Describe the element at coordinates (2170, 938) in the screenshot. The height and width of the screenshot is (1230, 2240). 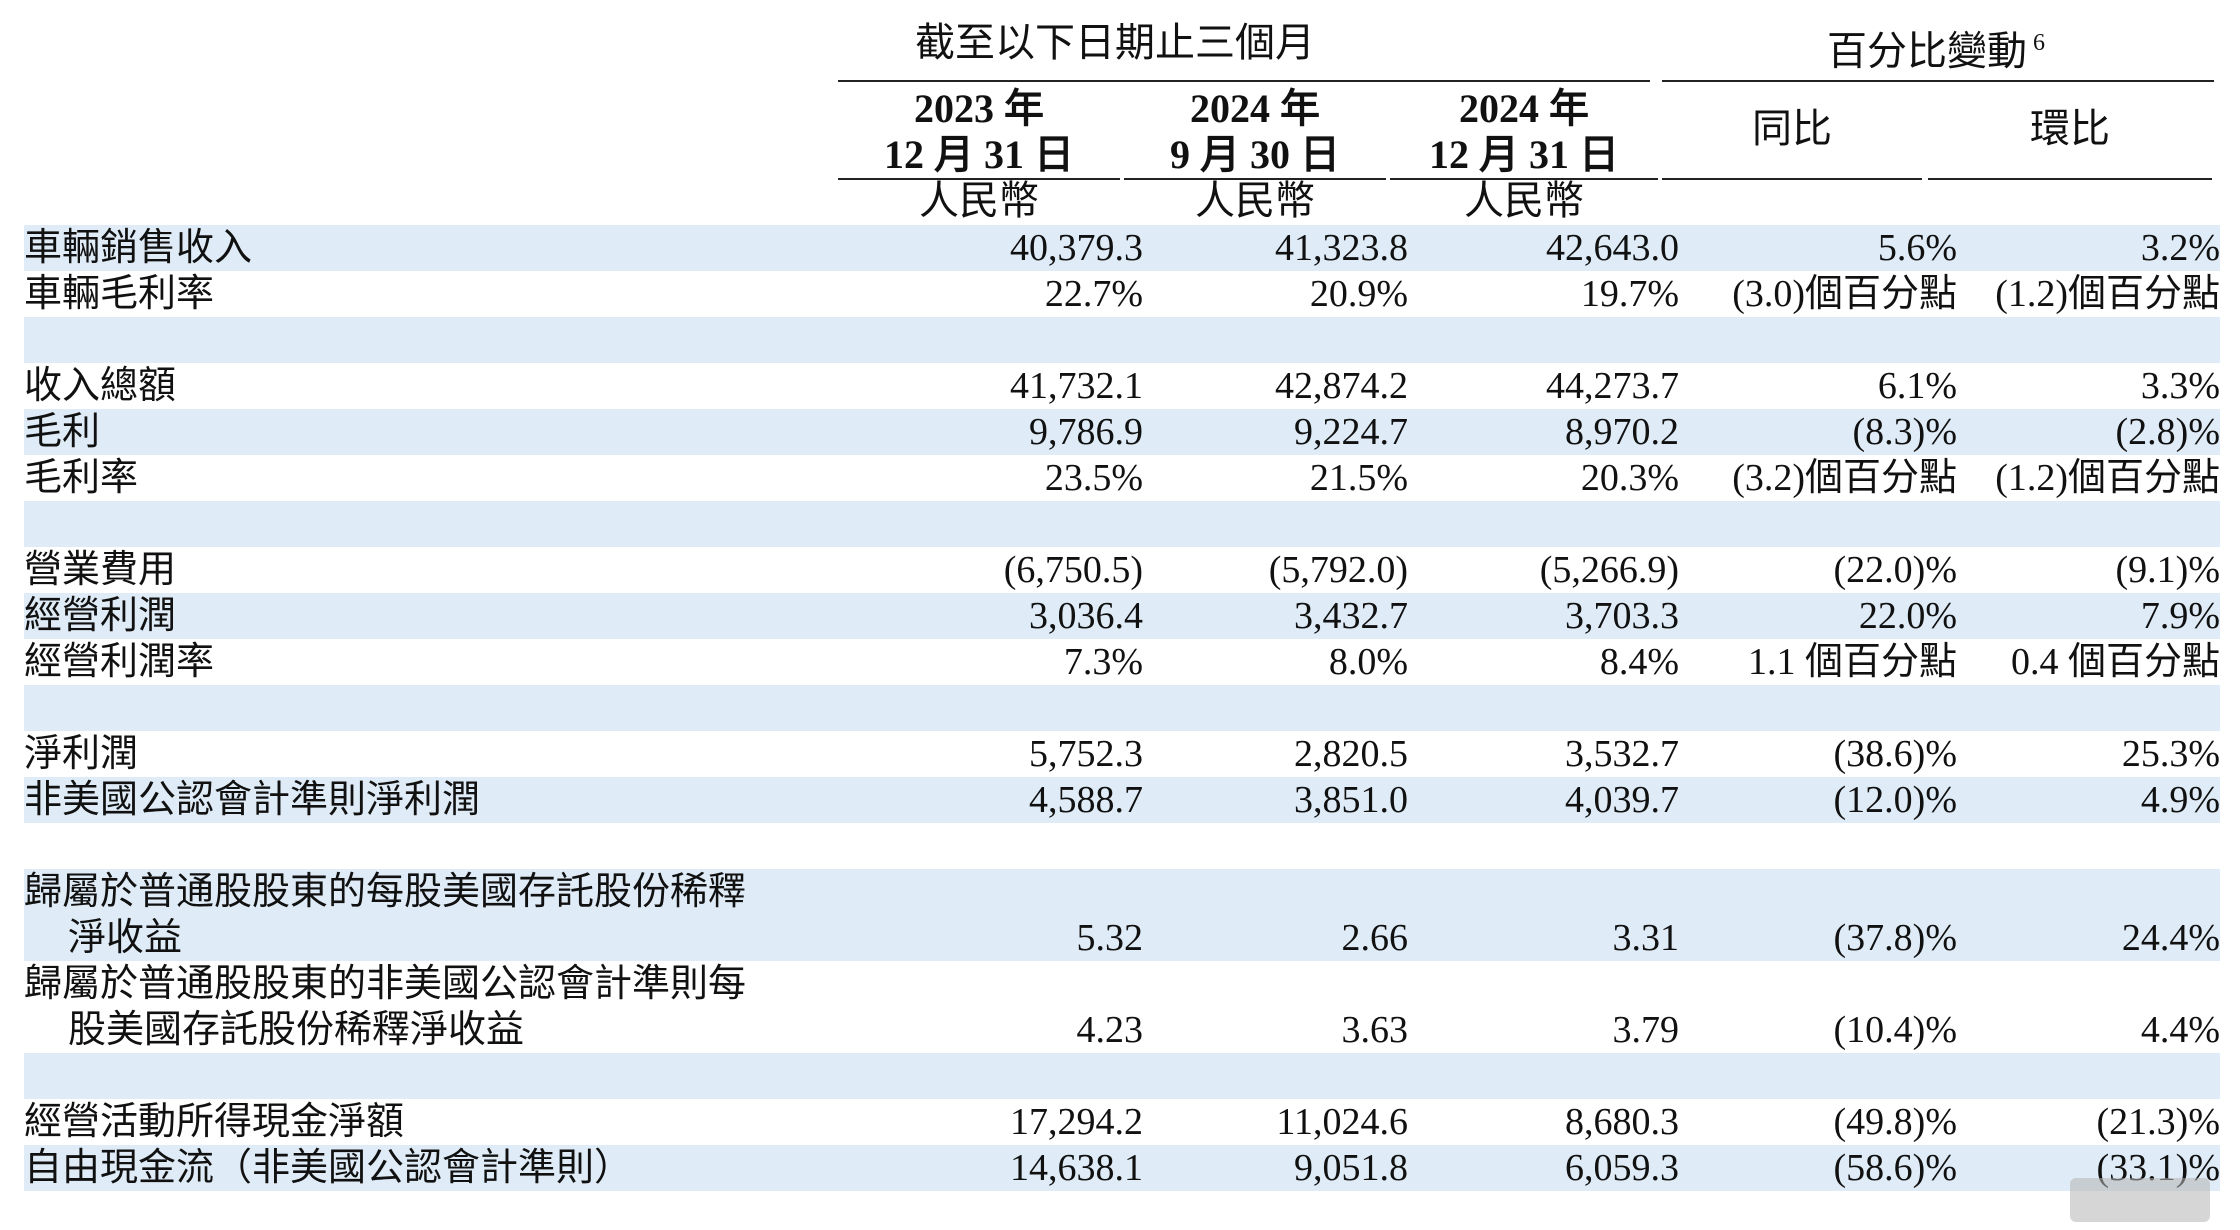
I see `value-qoq: 24.4%` at that location.